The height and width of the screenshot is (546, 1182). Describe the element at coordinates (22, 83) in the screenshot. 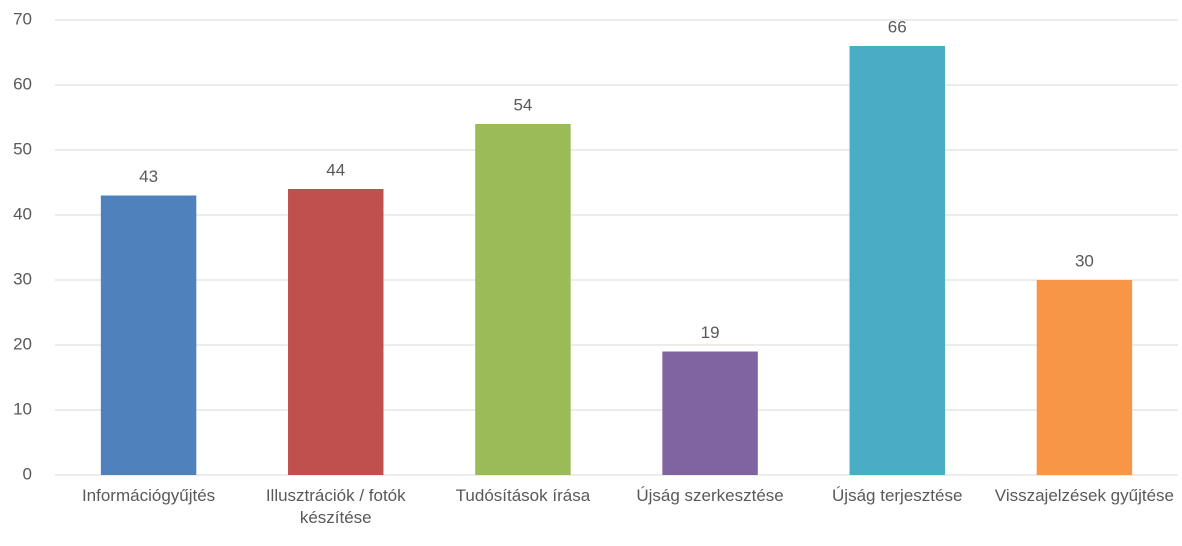

I see `y-tick-label: 60` at that location.